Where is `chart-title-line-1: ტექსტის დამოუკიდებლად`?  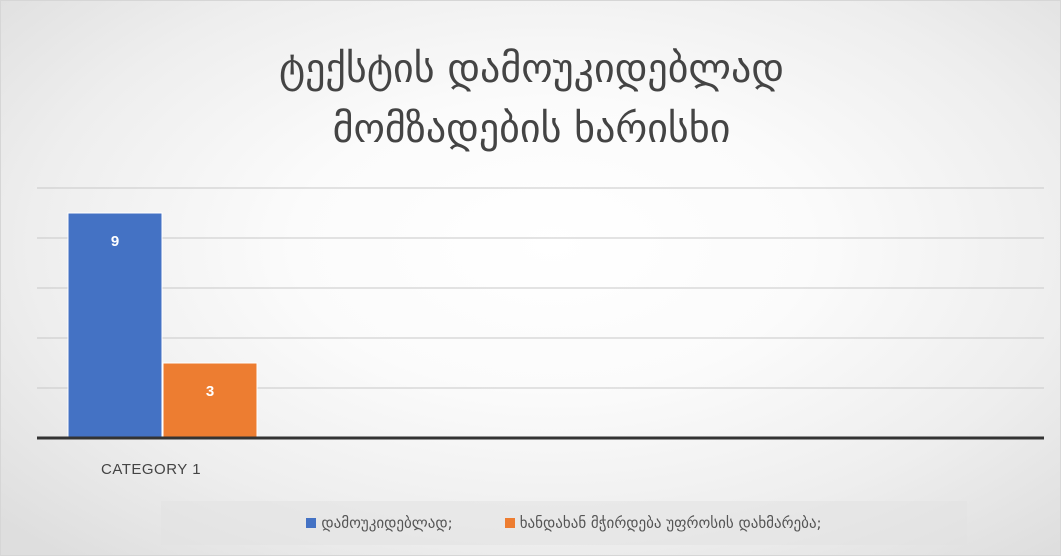 chart-title-line-1: ტექსტის დამოუკიდებლად is located at coordinates (531, 69).